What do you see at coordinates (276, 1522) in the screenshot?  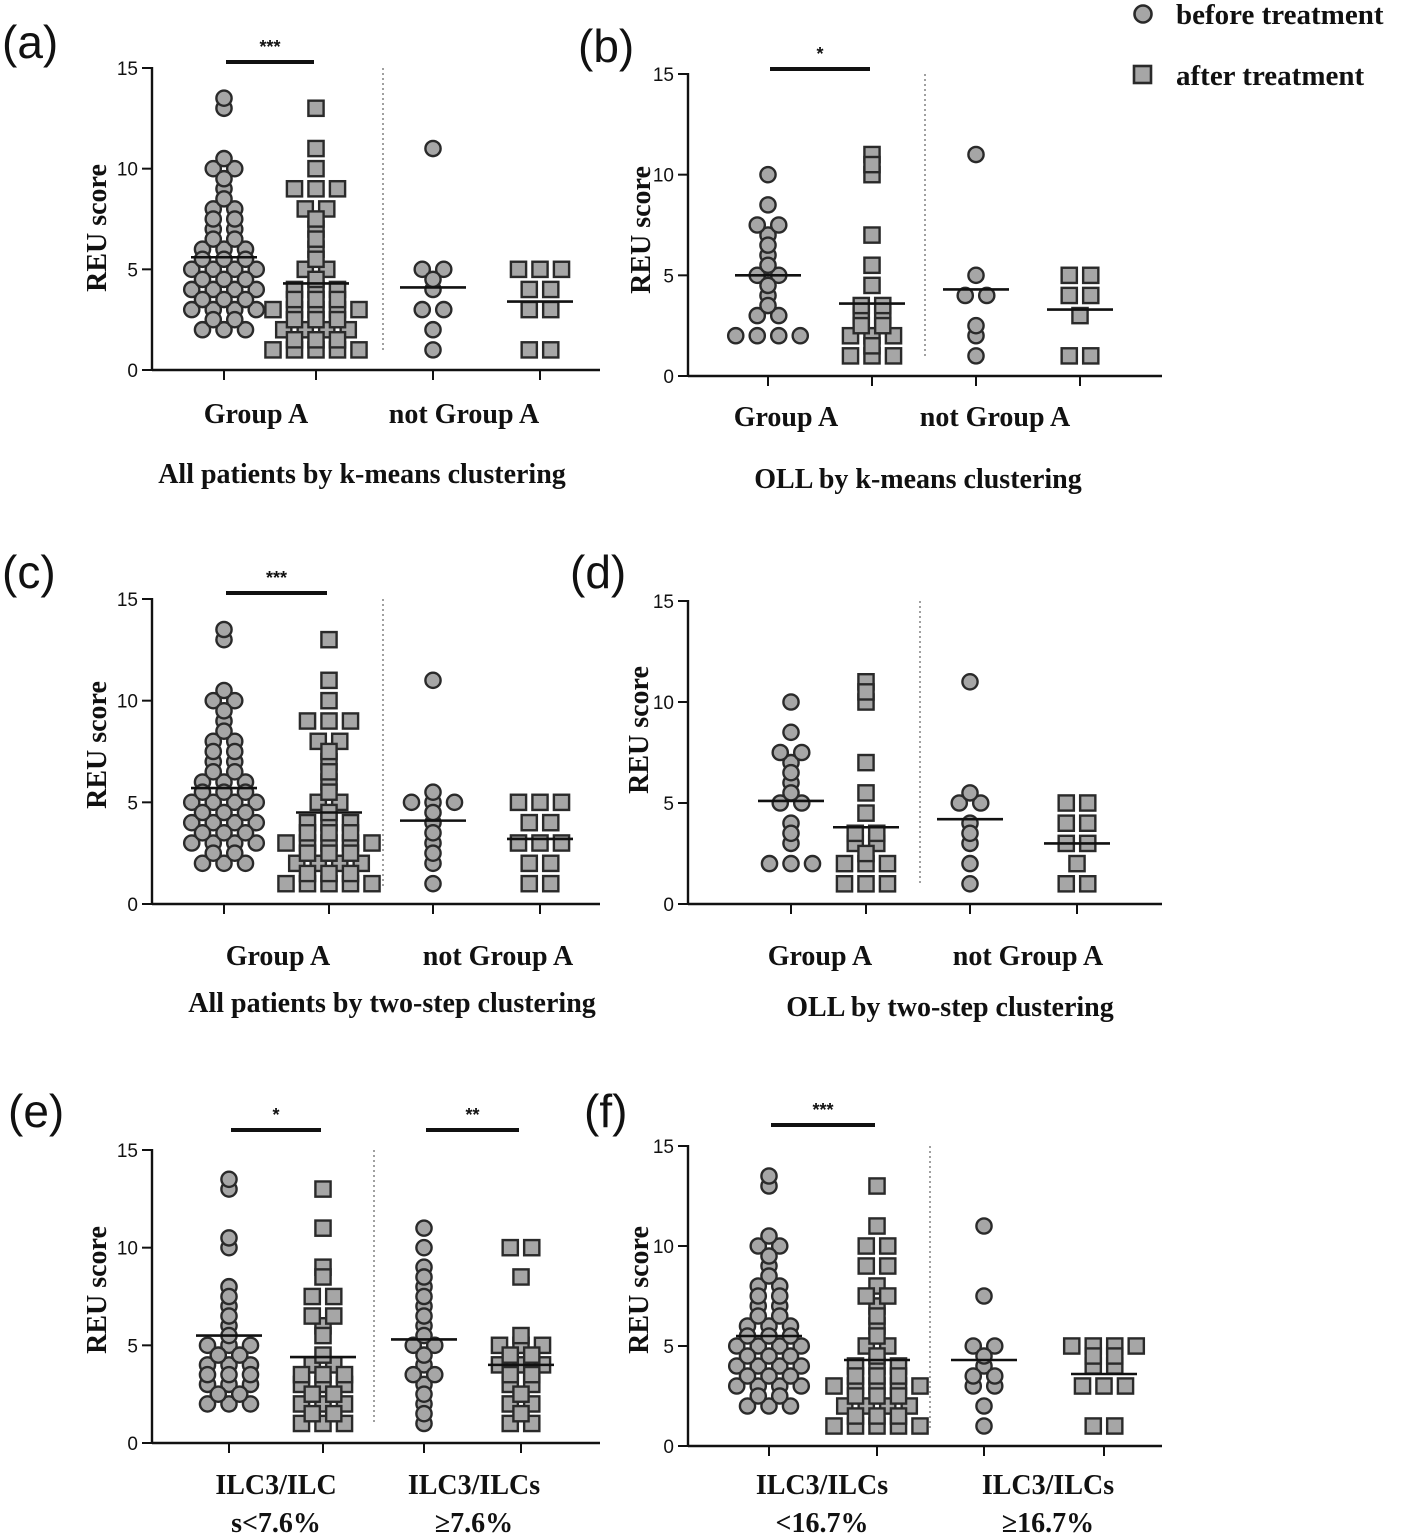 I see `group-label-e-1-line2: s<7.6%` at bounding box center [276, 1522].